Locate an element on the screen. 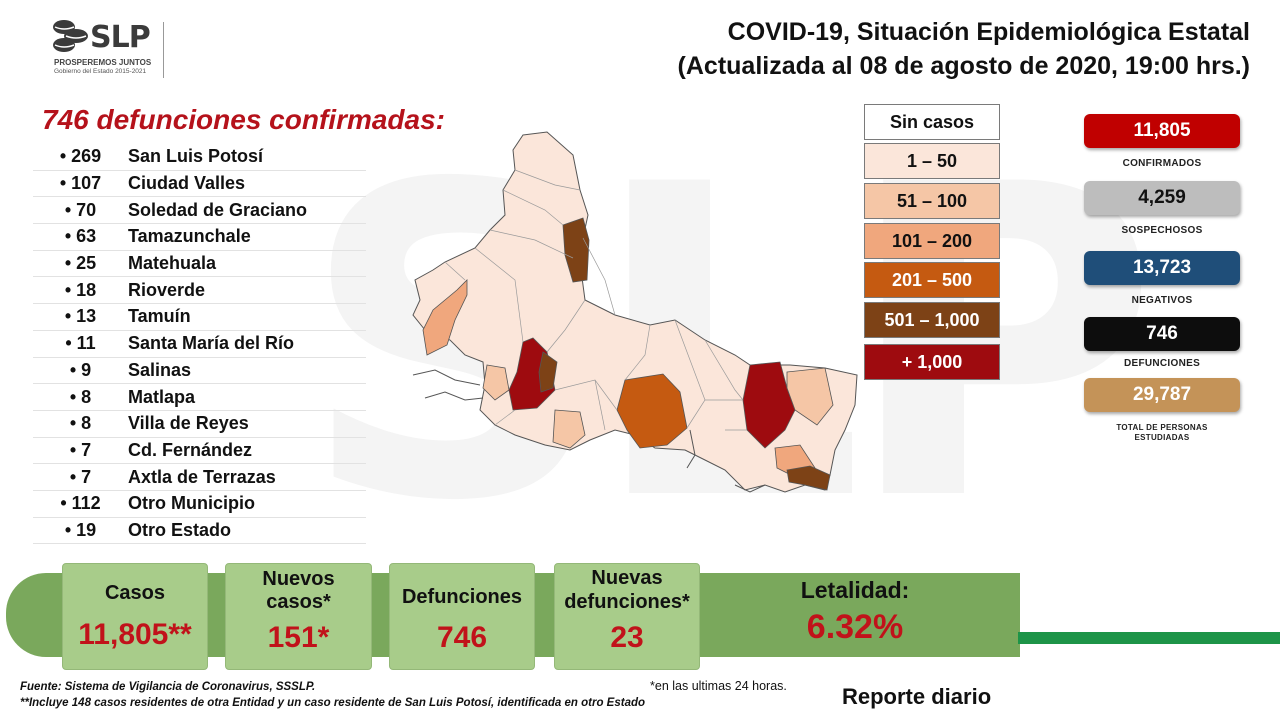 This screenshot has height=720, width=1280. new-cases-label-1: Nuevos is located at coordinates (298, 579).